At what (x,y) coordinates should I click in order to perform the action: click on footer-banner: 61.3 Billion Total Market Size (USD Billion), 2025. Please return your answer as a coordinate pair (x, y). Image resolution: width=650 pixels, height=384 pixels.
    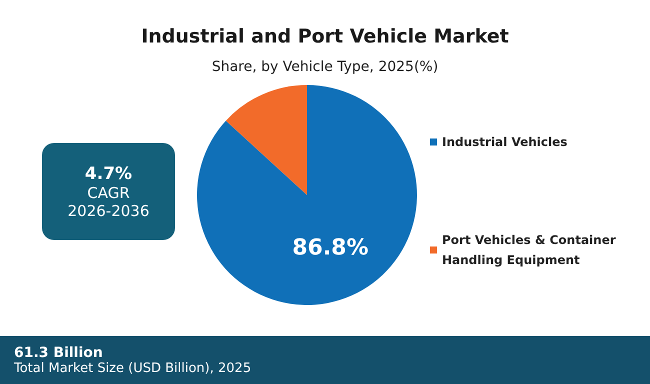
    Looking at the image, I should click on (325, 360).